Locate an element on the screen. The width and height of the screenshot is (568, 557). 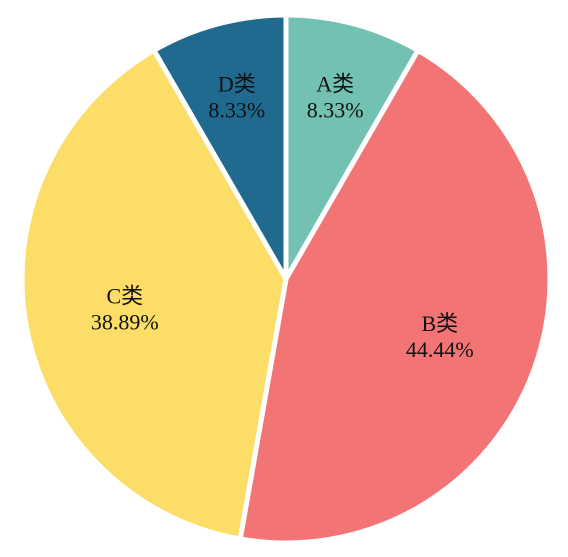
slice-percent-label: 44.44% is located at coordinates (440, 349).